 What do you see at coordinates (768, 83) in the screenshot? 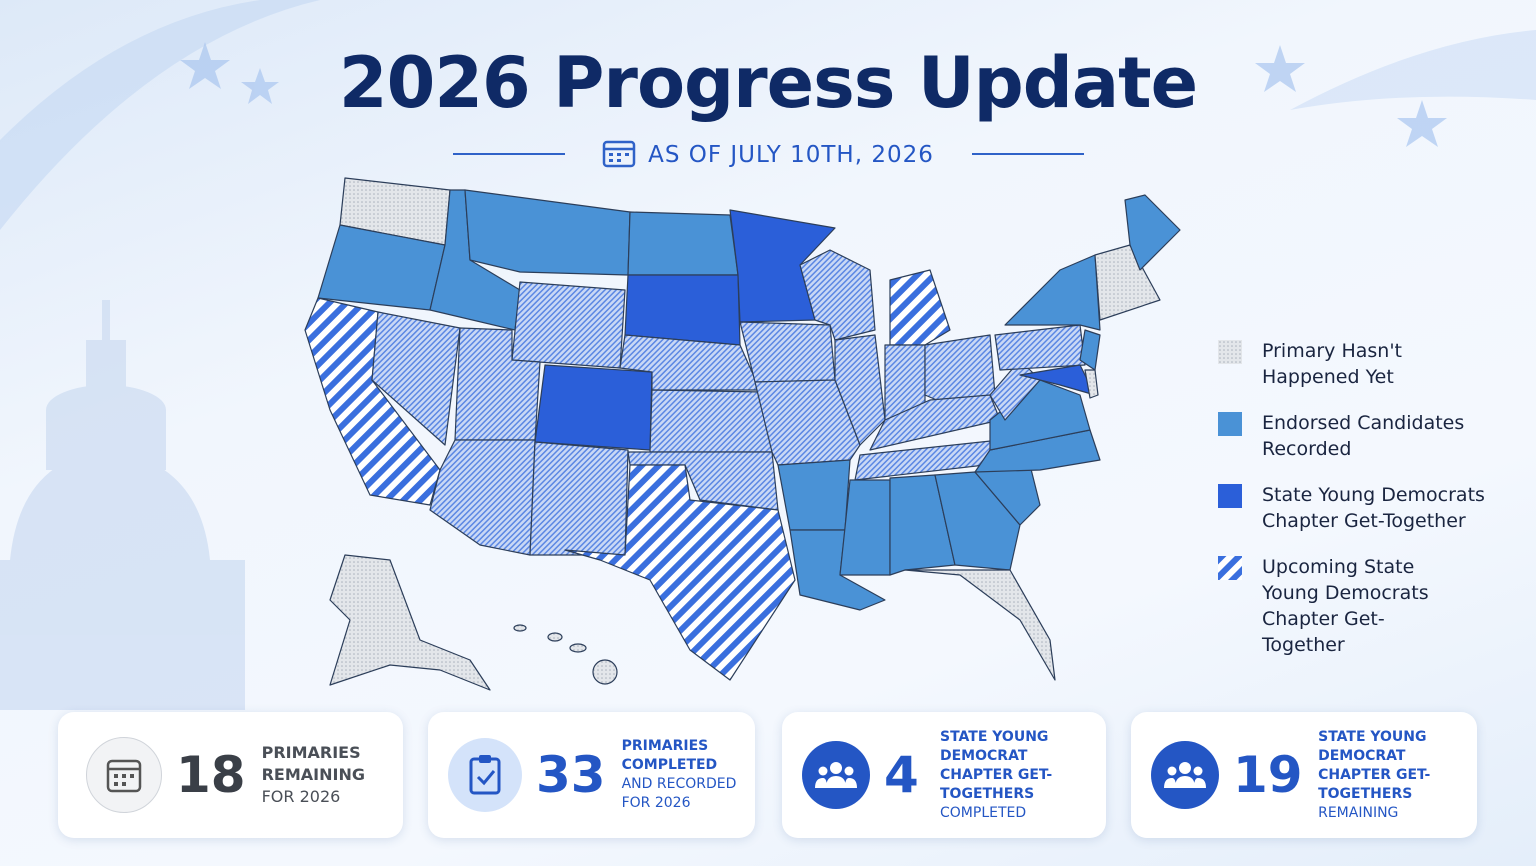
I see `title: 2026 Progress Update` at bounding box center [768, 83].